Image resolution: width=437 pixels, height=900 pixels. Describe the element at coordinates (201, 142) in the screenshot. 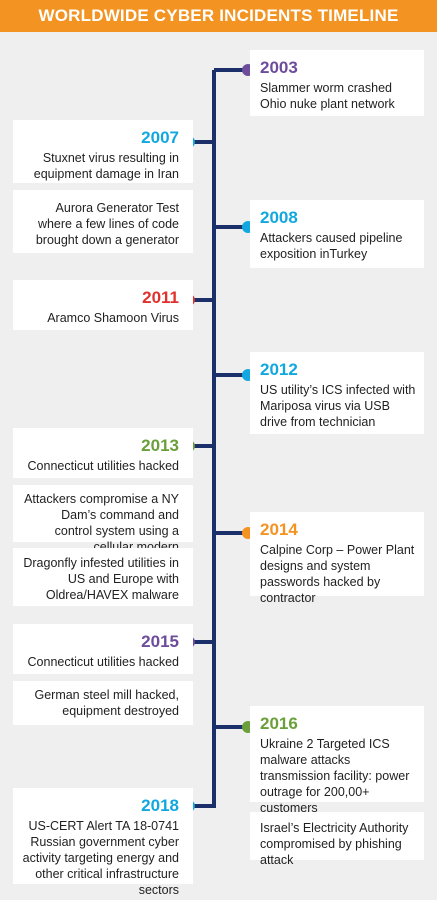

I see `connector-2007` at that location.